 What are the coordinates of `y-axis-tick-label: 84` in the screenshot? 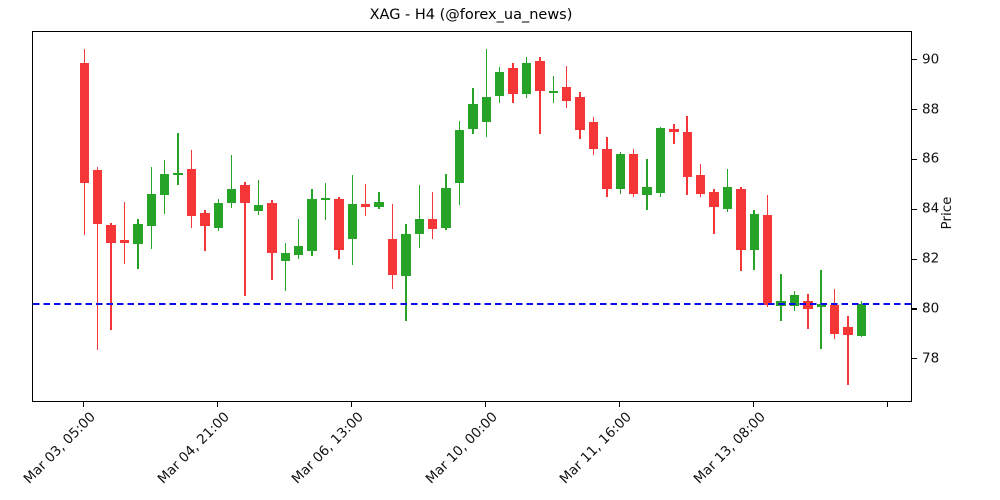 It's located at (931, 208).